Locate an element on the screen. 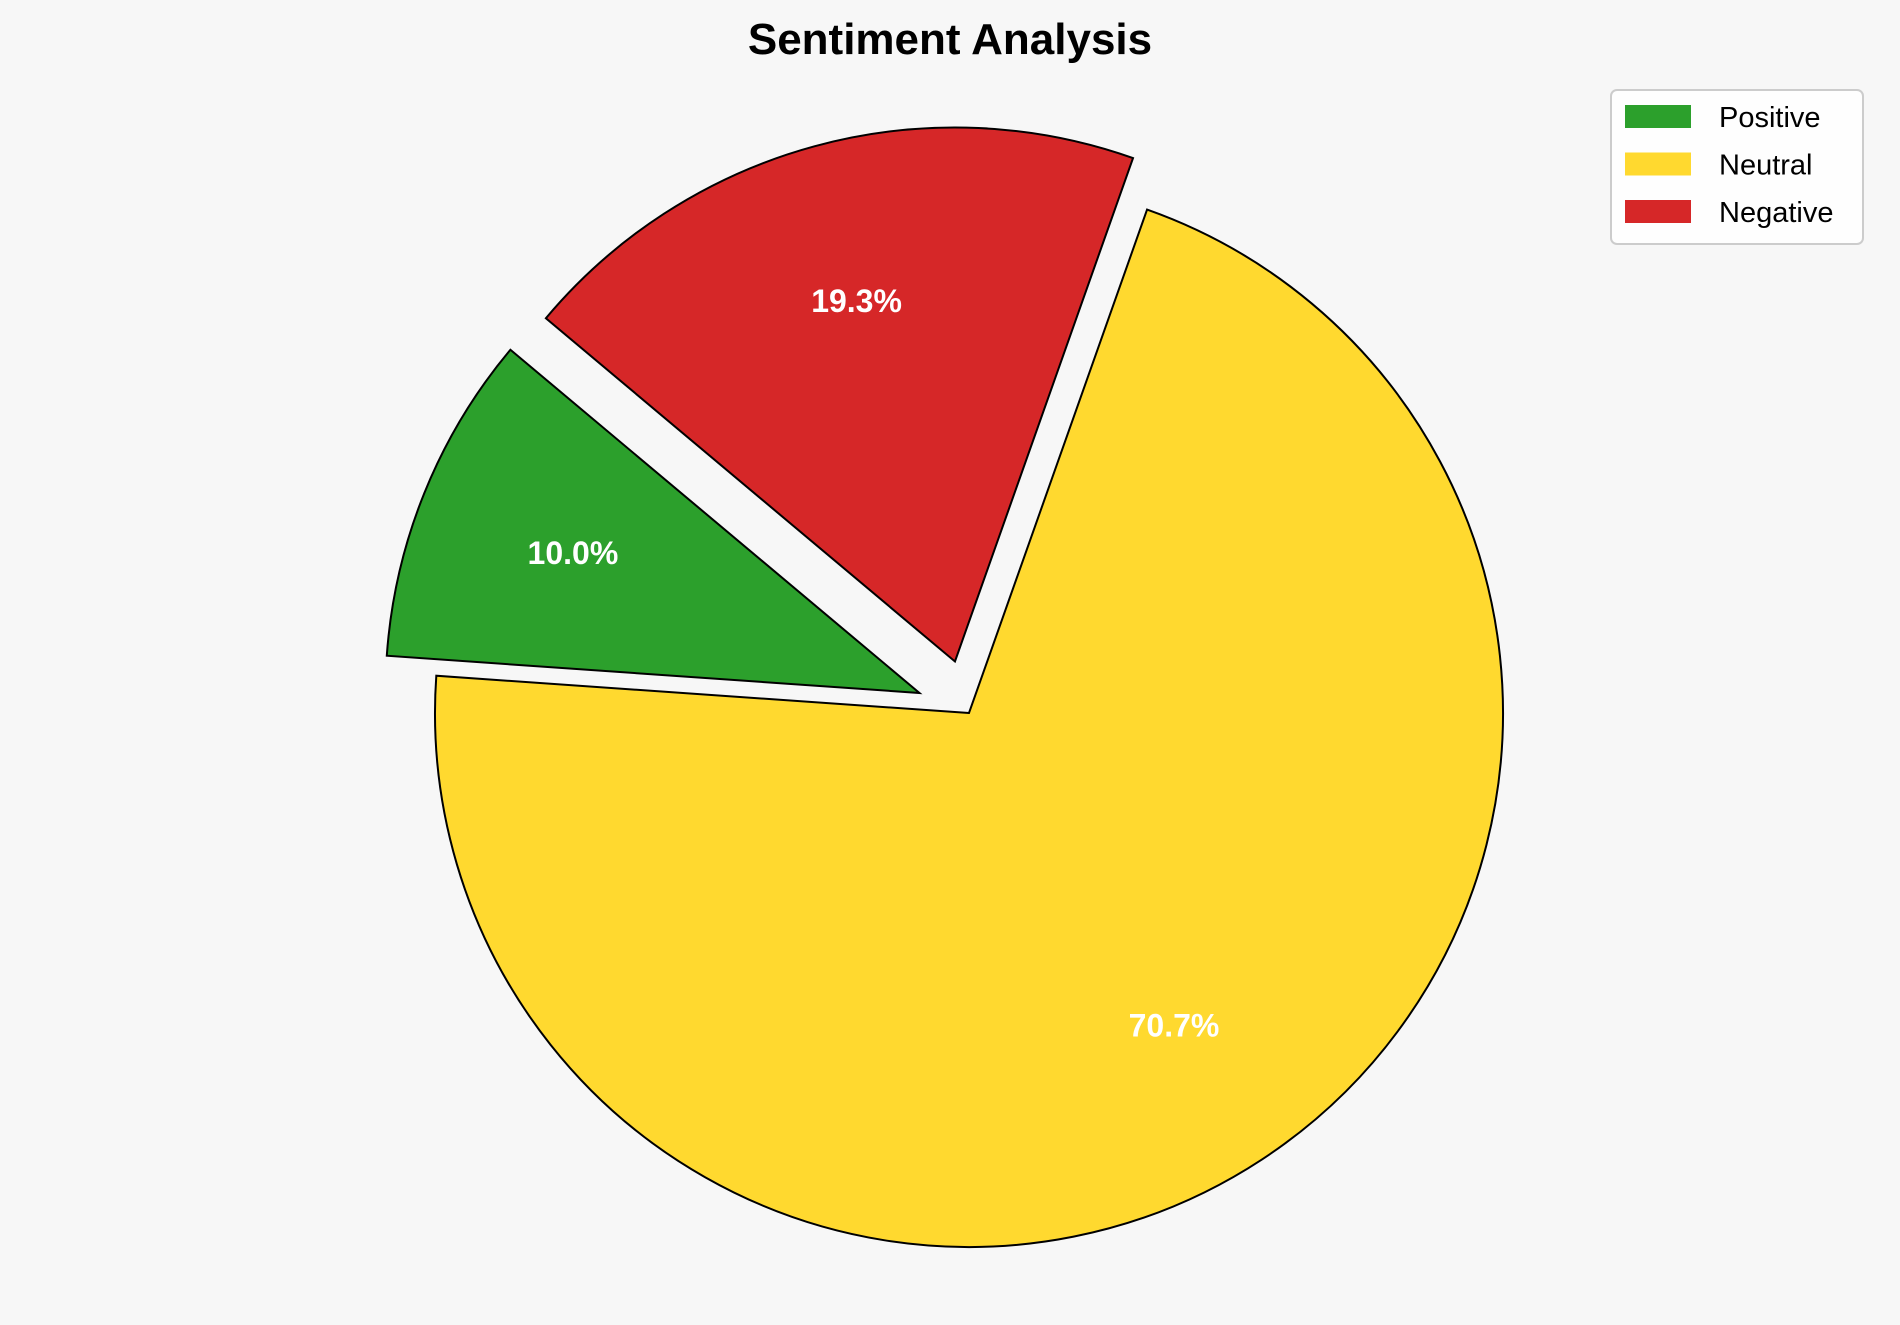  slice-label-negative: 19.3% is located at coordinates (856, 301).